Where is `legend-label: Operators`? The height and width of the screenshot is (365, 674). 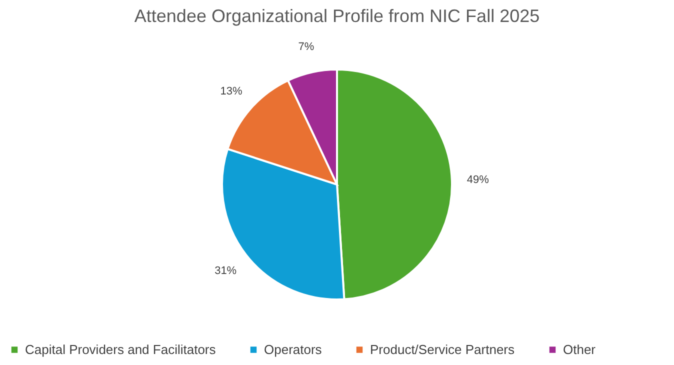 legend-label: Operators is located at coordinates (293, 349).